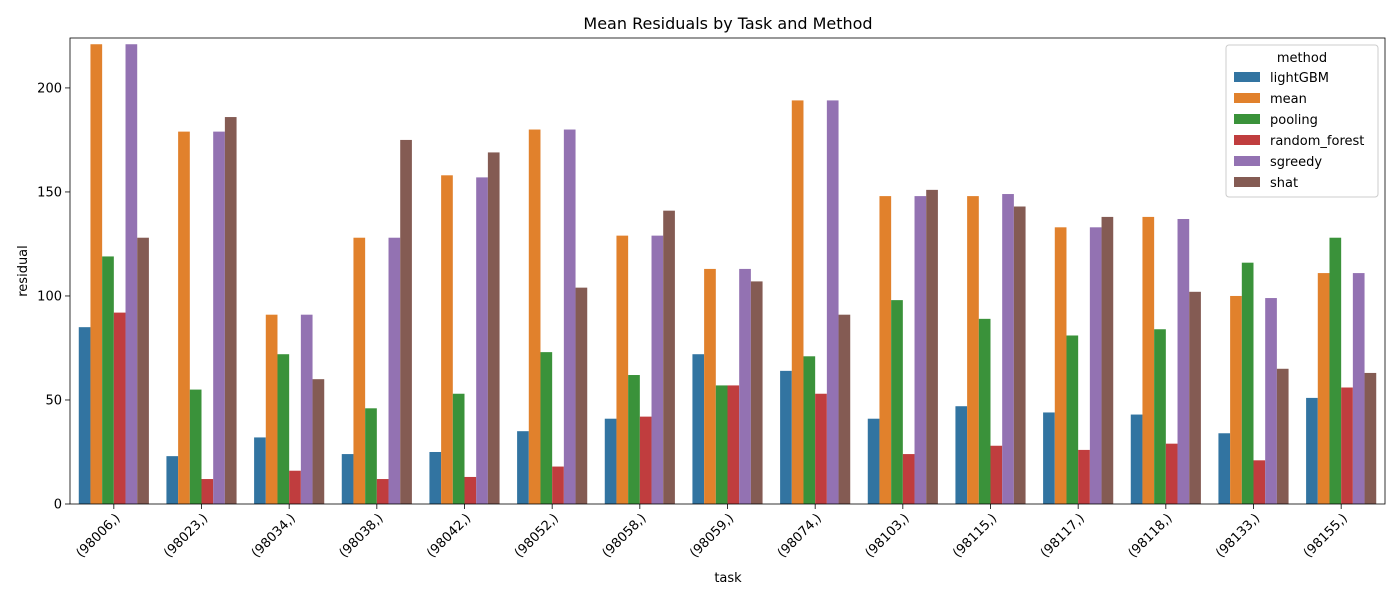 This screenshot has width=1400, height=604. I want to click on legend-label-pooling: pooling, so click(1294, 120).